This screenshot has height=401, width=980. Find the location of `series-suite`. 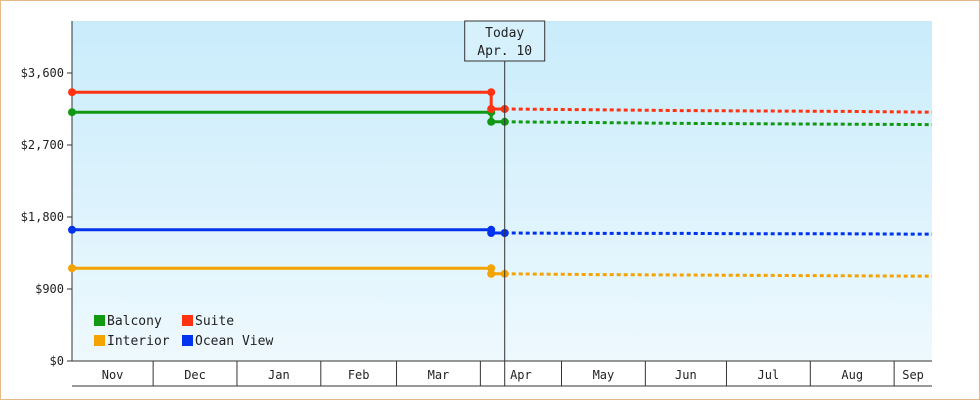

series-suite is located at coordinates (500, 101).